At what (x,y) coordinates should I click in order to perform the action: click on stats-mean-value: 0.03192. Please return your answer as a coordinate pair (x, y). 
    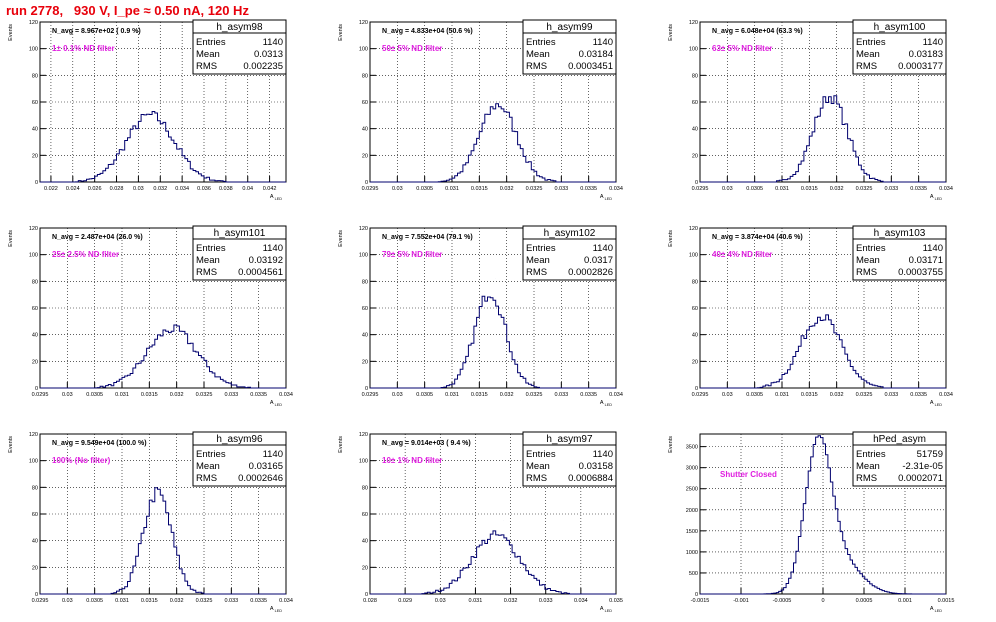
    Looking at the image, I should click on (266, 260).